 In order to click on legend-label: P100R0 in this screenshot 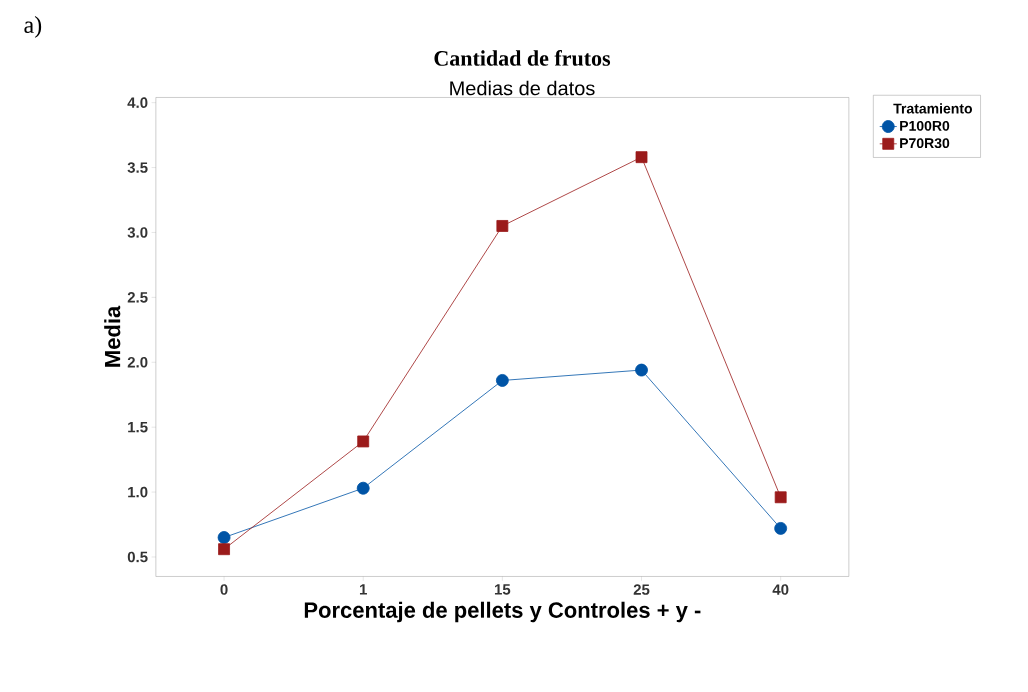, I will do `click(925, 125)`.